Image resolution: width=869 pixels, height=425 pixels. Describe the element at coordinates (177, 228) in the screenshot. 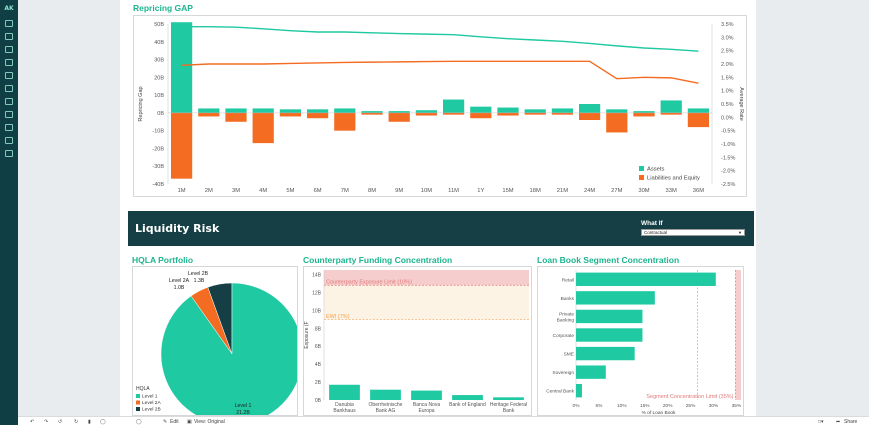

I see `liquidity-risk-title: Liquidity Risk` at that location.